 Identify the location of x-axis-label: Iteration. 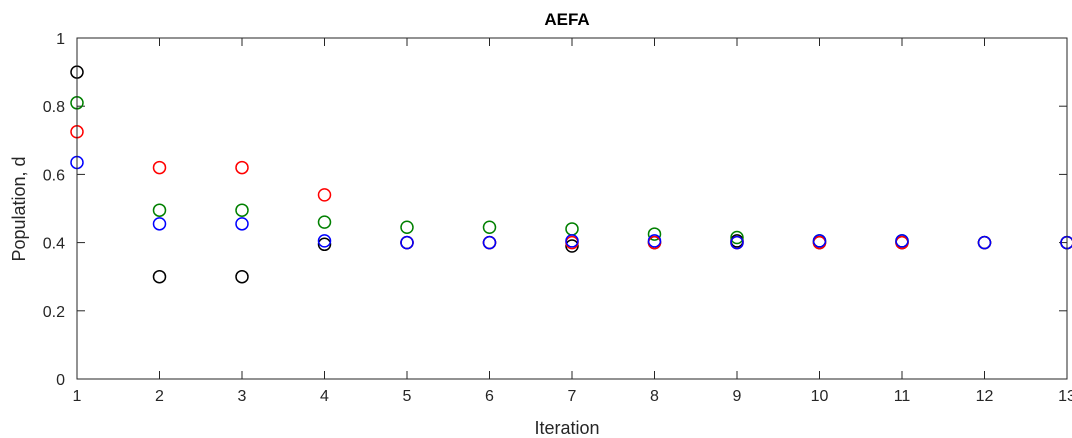
(566, 428).